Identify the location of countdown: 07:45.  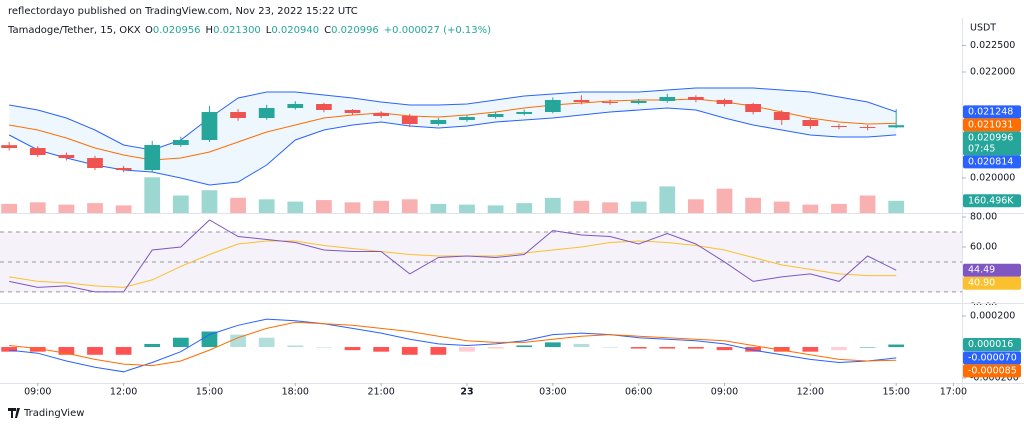
(981, 148).